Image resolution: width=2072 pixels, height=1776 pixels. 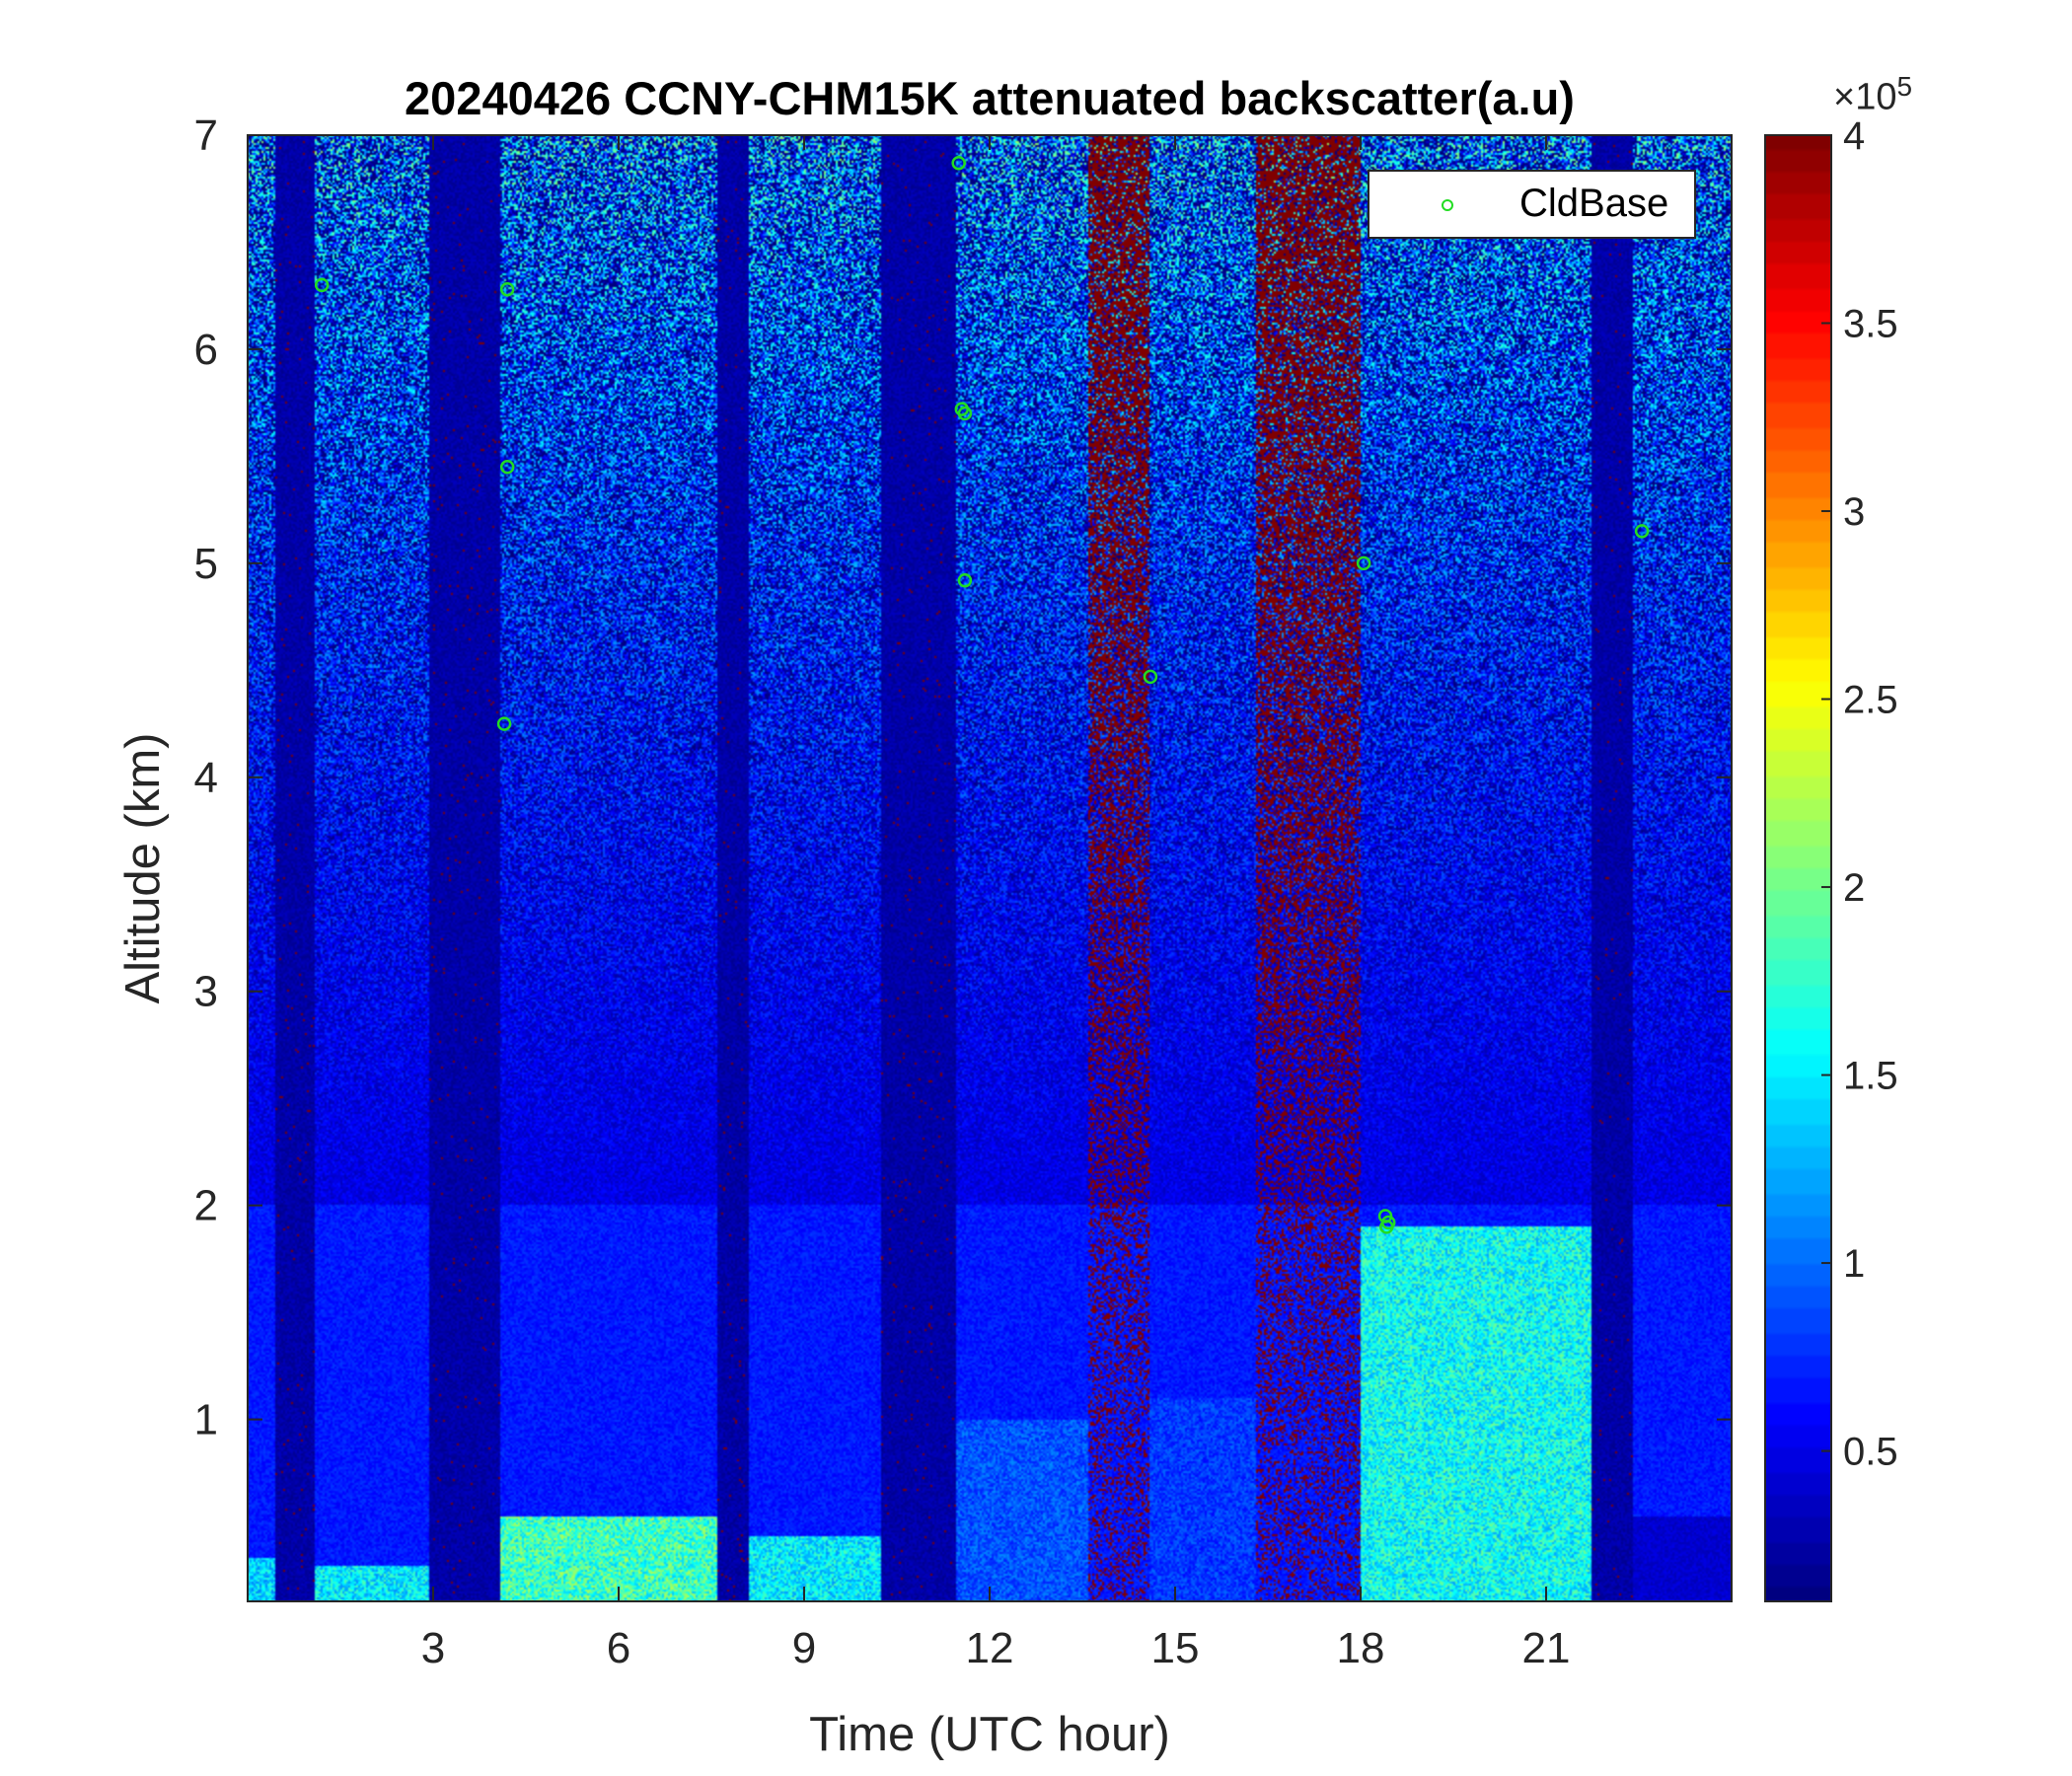 What do you see at coordinates (206, 992) in the screenshot?
I see `y-tick-label: 3` at bounding box center [206, 992].